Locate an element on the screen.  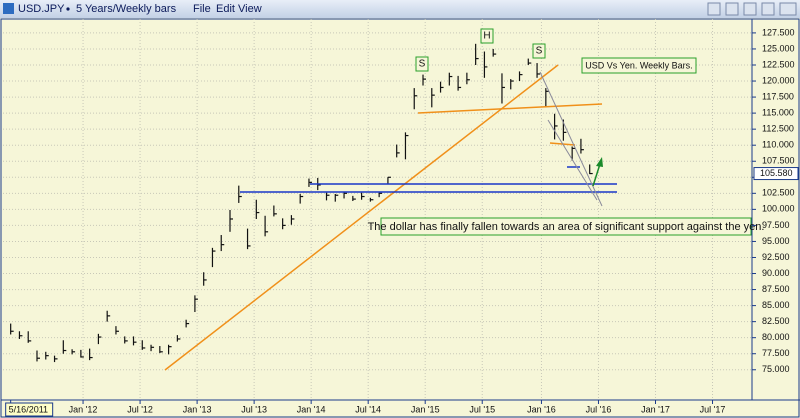
neckline is located at coordinates (510, 108).